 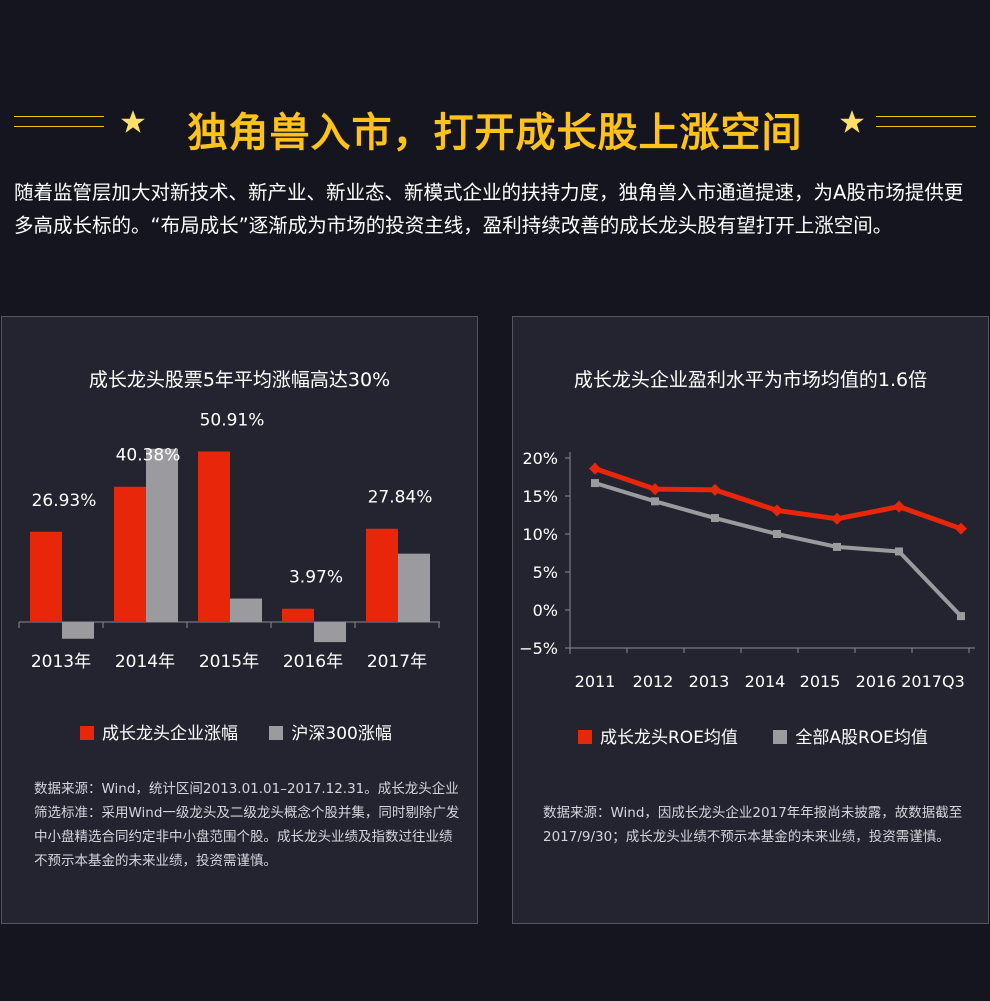 I want to click on x-tick-label: 2012, so click(x=653, y=681).